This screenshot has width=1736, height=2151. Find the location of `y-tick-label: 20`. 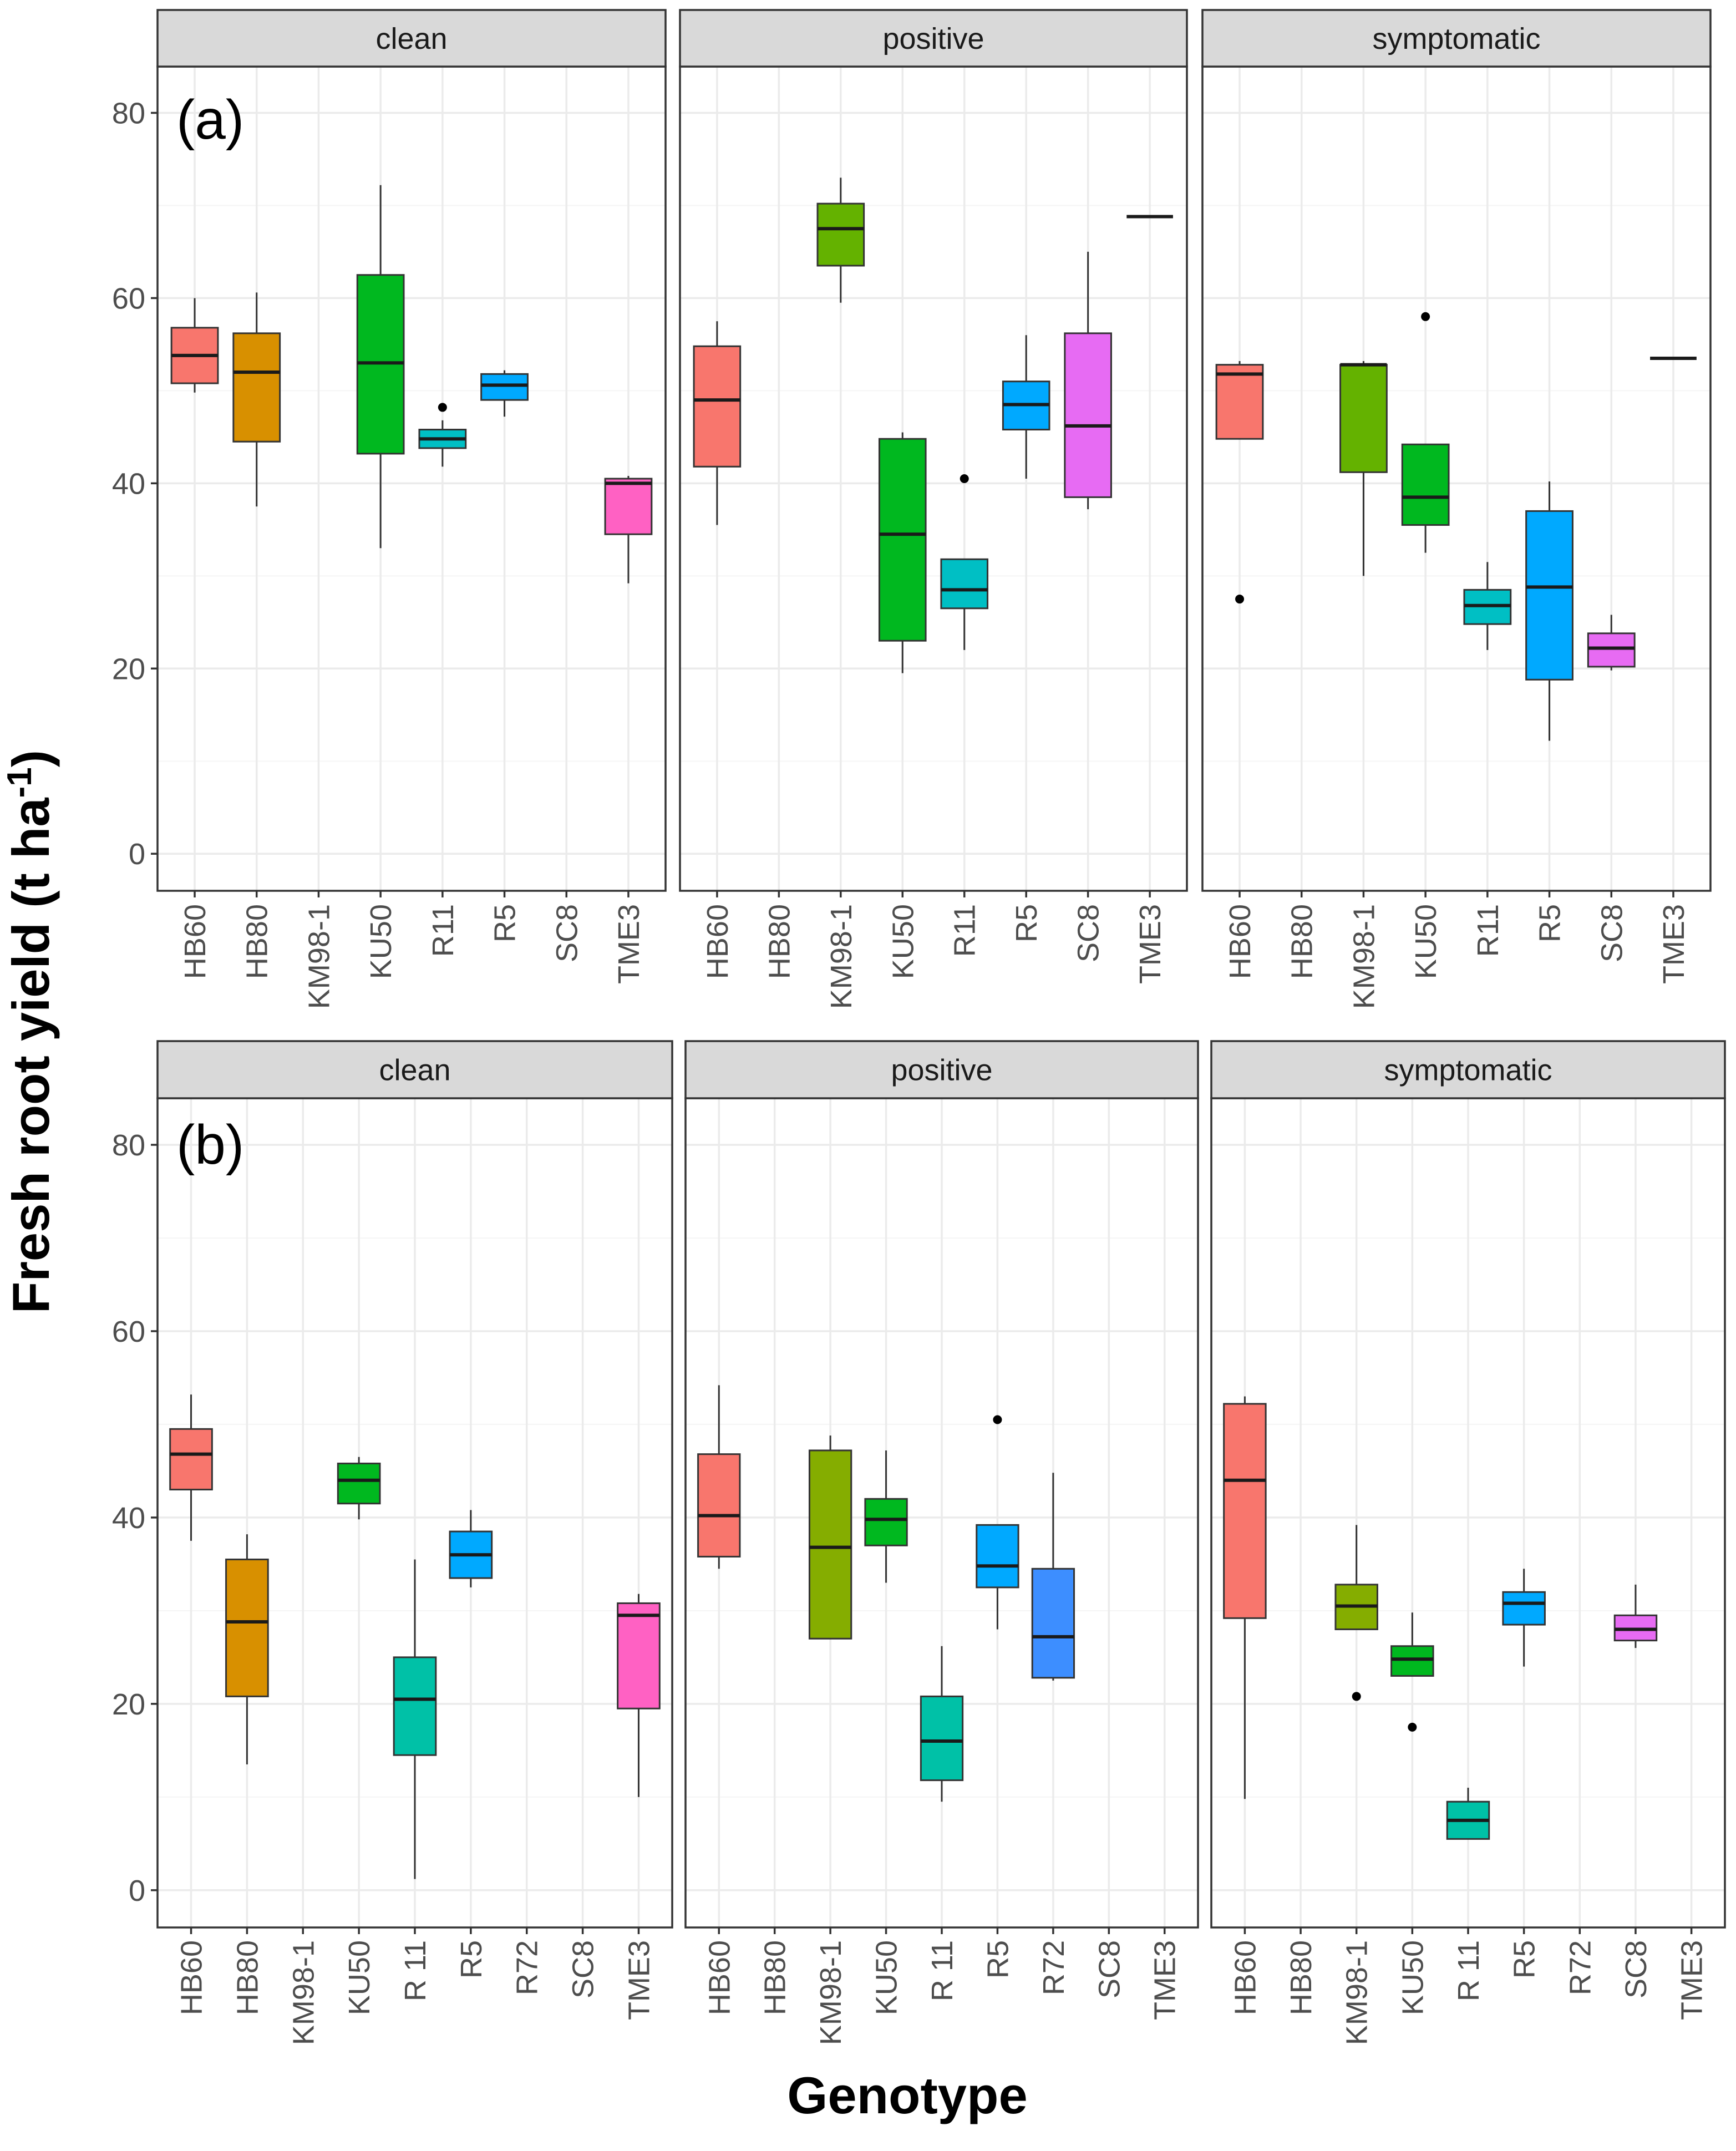

y-tick-label: 20 is located at coordinates (128, 1705).